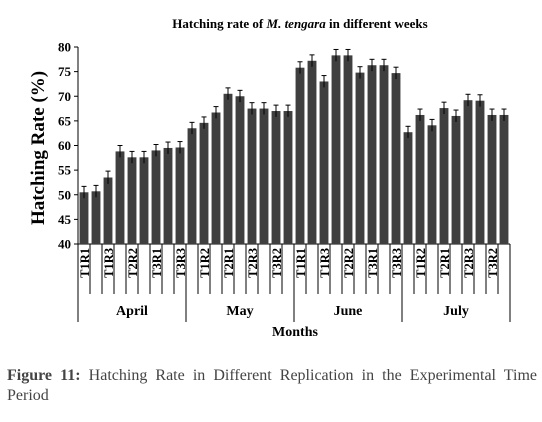 The image size is (542, 422). What do you see at coordinates (295, 332) in the screenshot?
I see `x-axis-label: Months` at bounding box center [295, 332].